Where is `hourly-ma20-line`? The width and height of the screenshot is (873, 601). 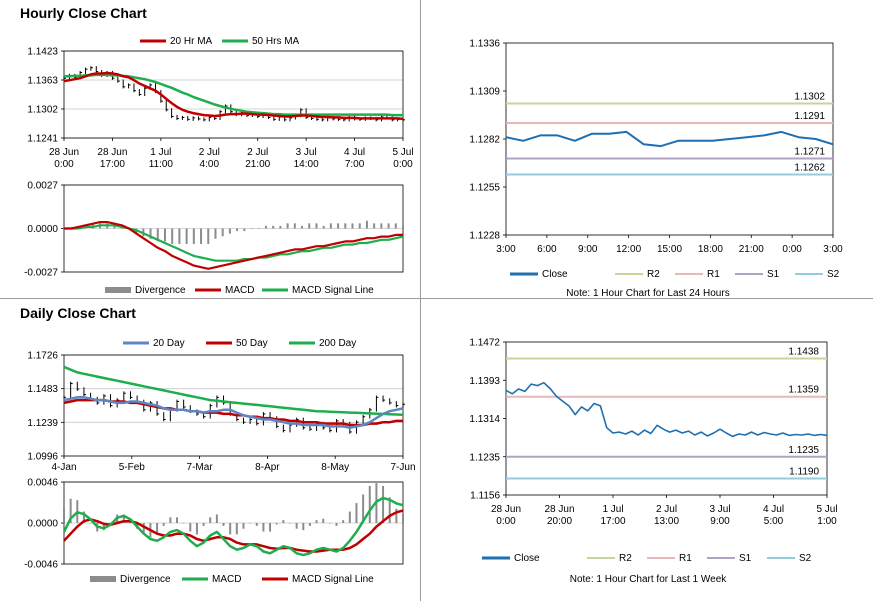
hourly-ma20-line is located at coordinates (233, 96).